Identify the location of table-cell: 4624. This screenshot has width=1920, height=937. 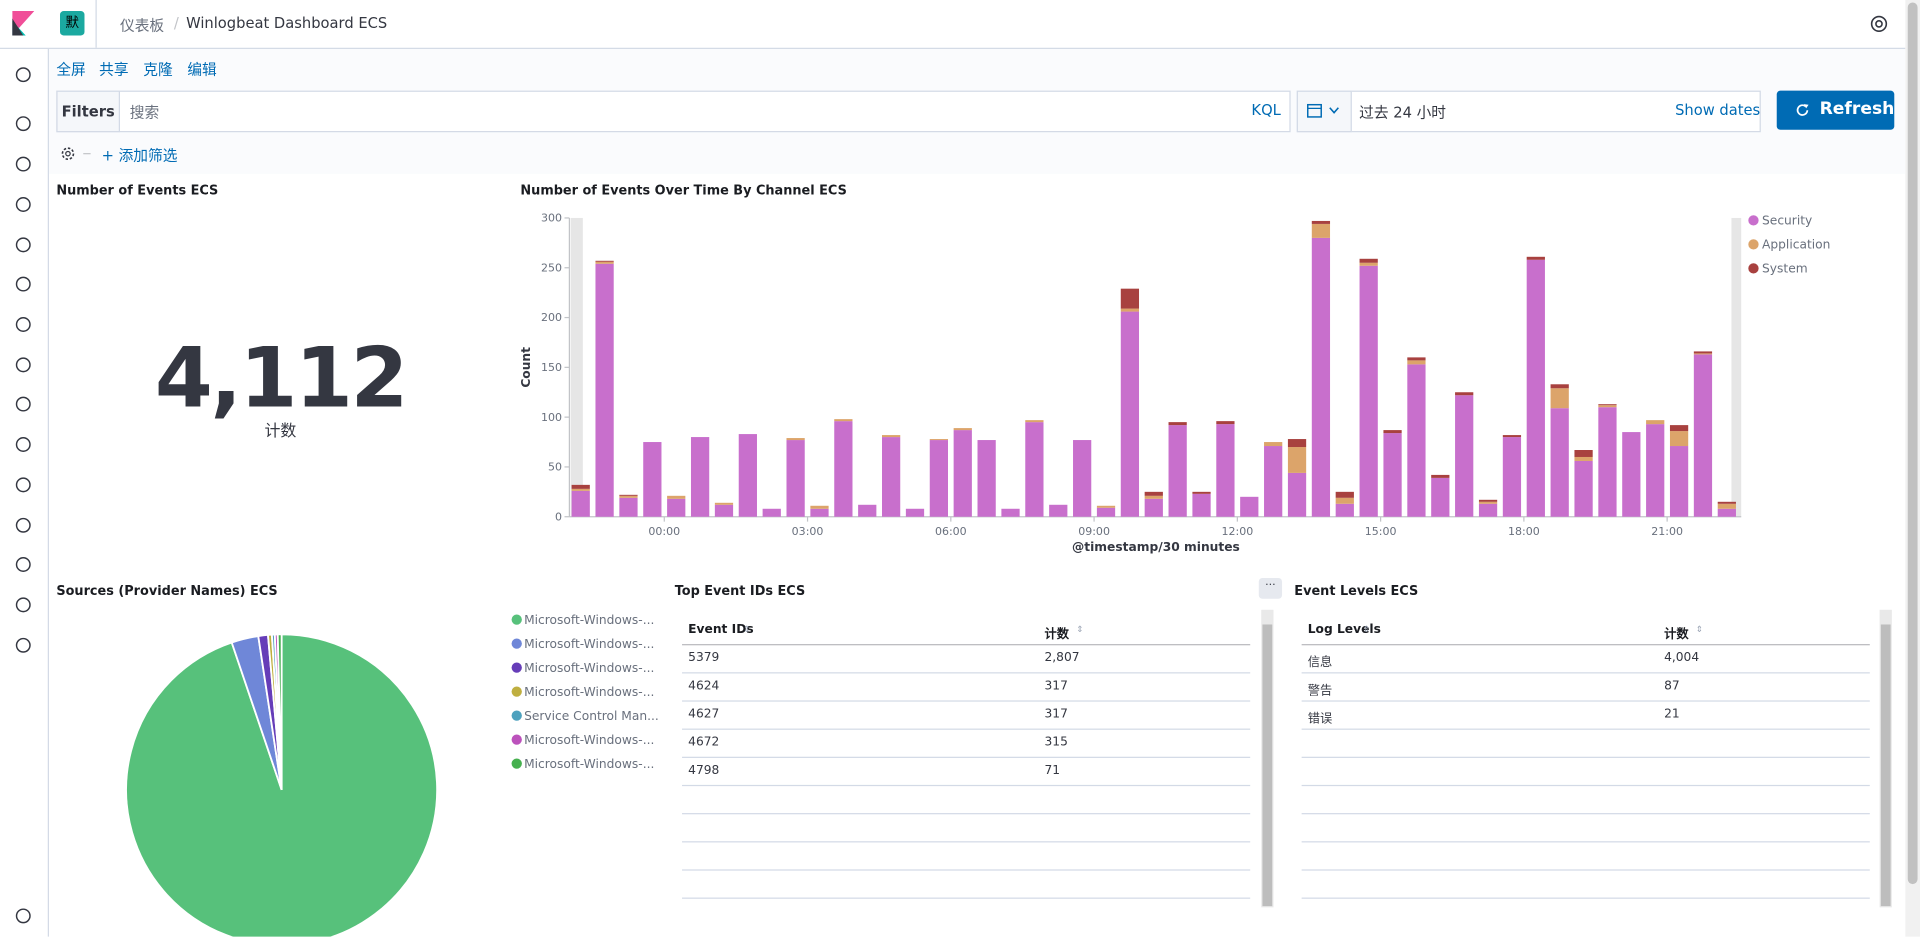
(704, 686).